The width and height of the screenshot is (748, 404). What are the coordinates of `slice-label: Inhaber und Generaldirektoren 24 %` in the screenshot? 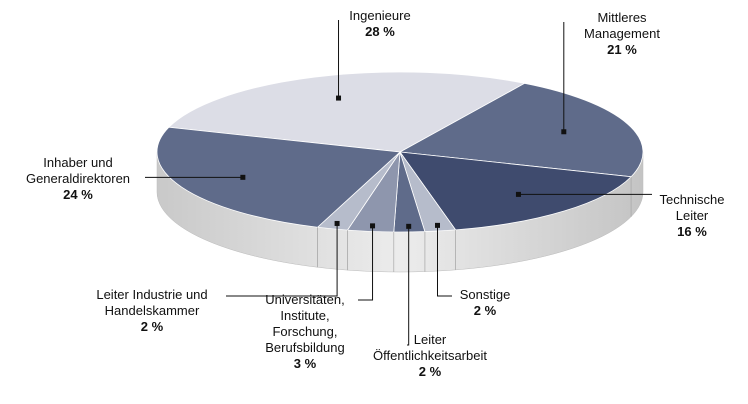 It's located at (79, 179).